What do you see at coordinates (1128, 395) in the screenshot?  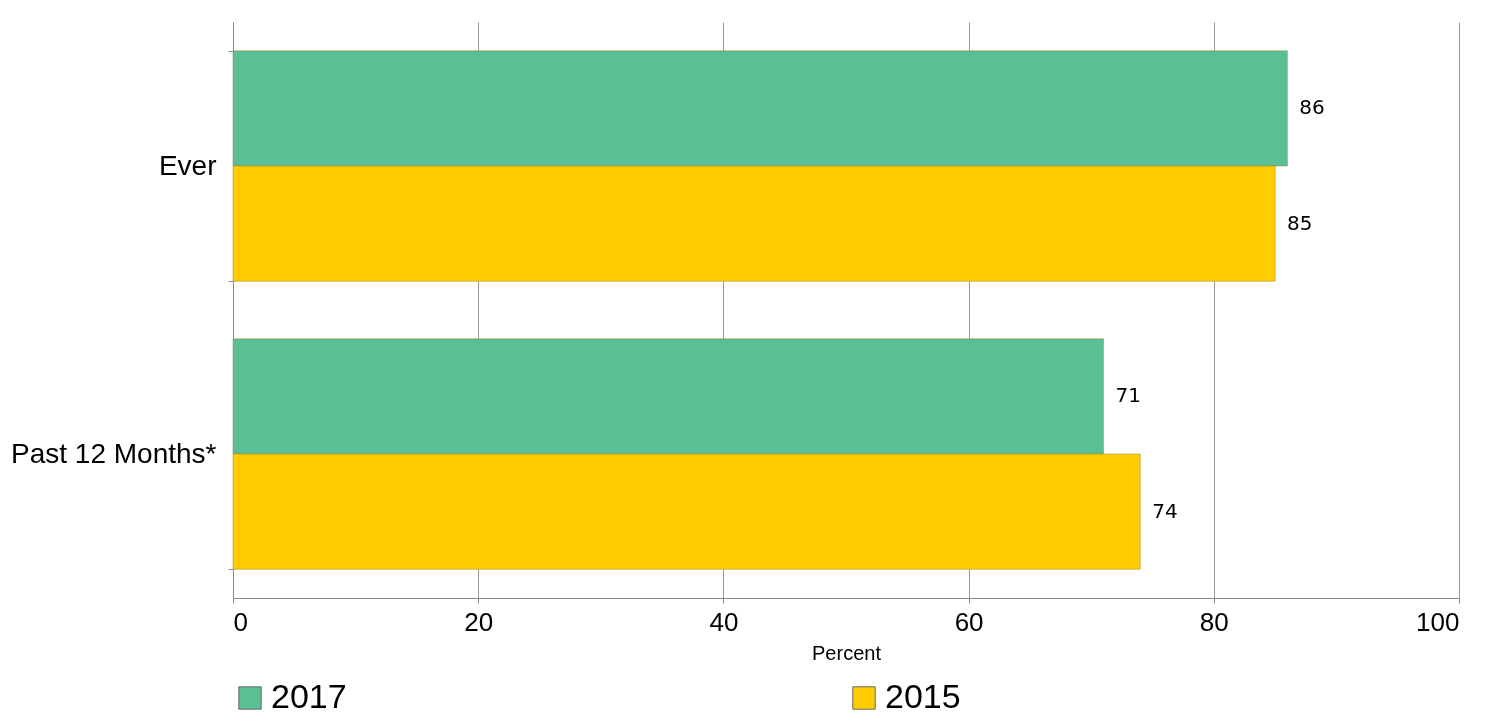 I see `data-label: 71` at bounding box center [1128, 395].